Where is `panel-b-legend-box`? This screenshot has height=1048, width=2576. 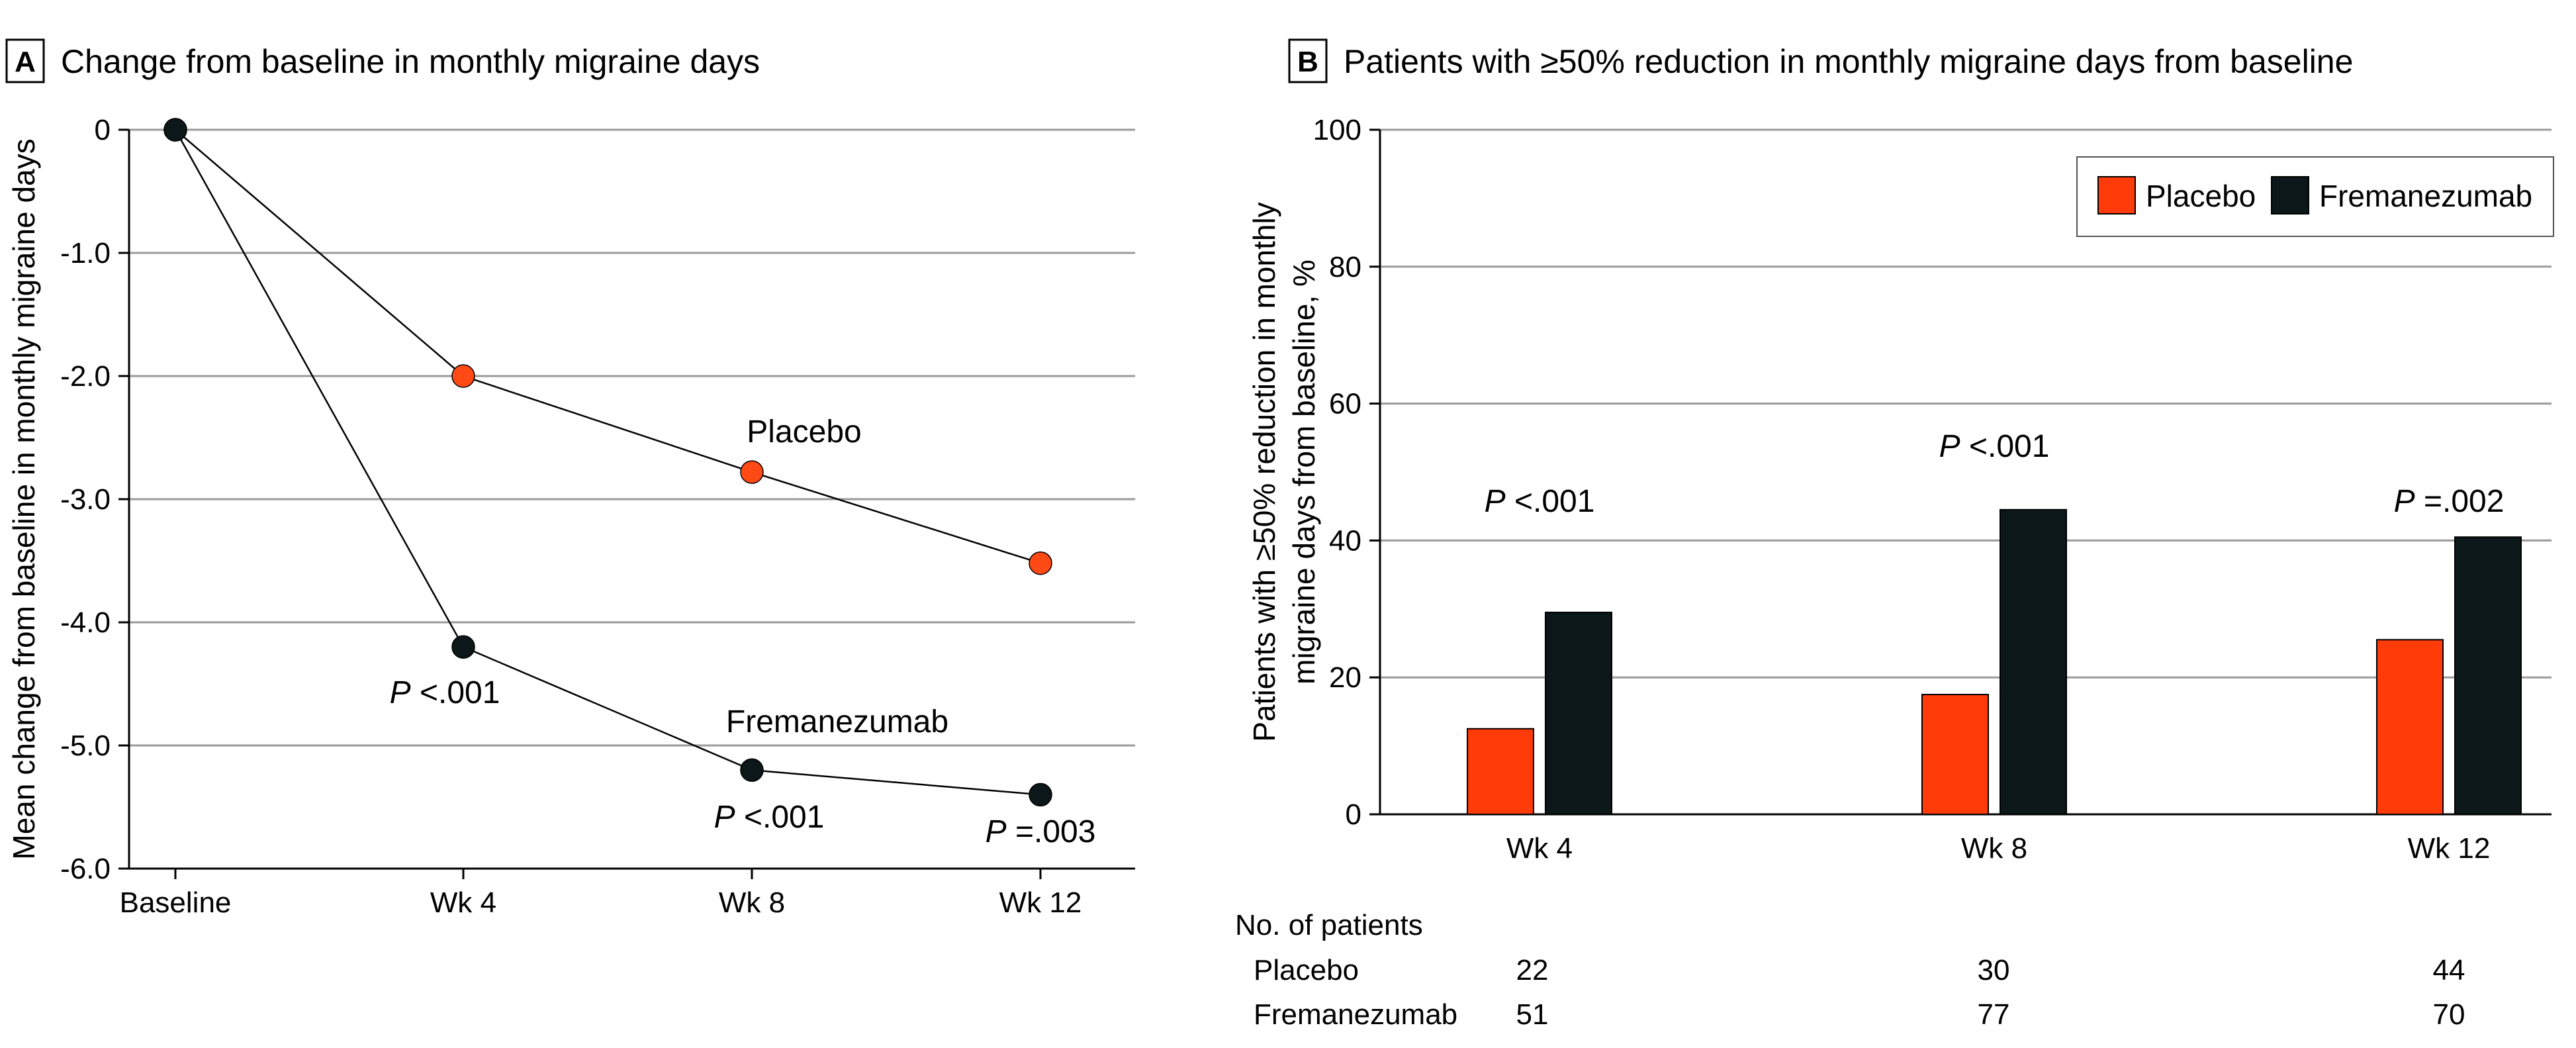
panel-b-legend-box is located at coordinates (2315, 196).